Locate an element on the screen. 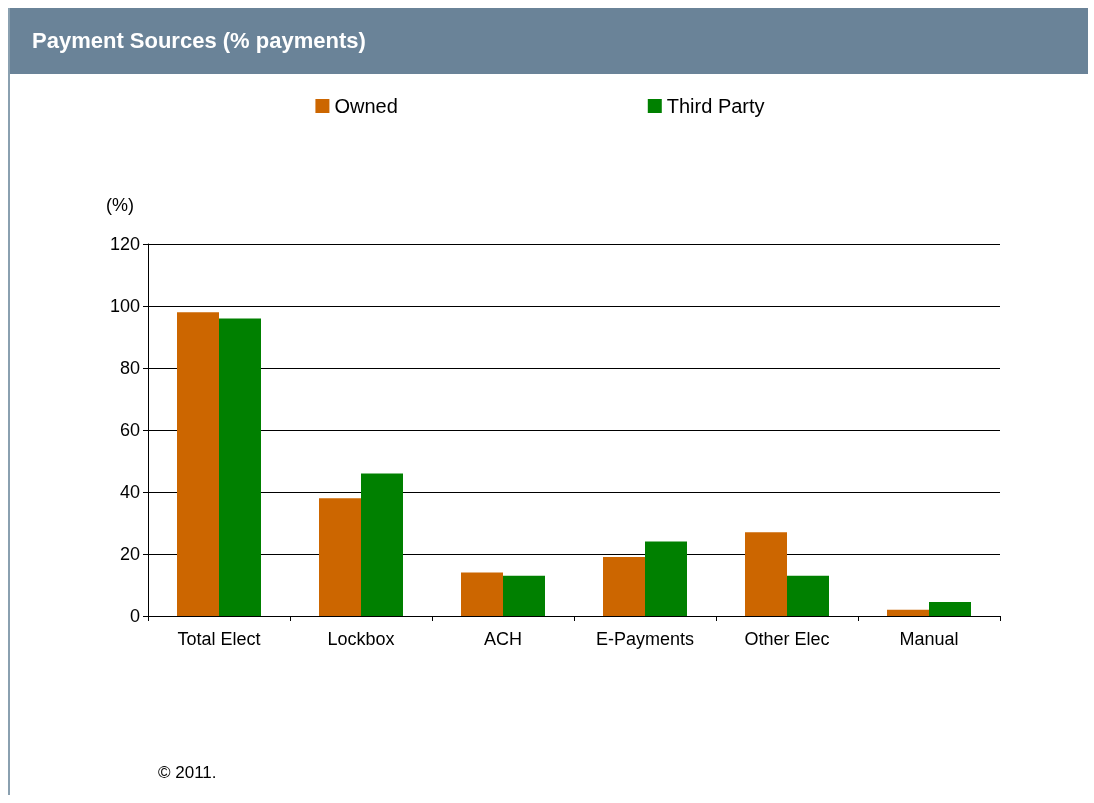  x-tick-label: Total Elect is located at coordinates (219, 639).